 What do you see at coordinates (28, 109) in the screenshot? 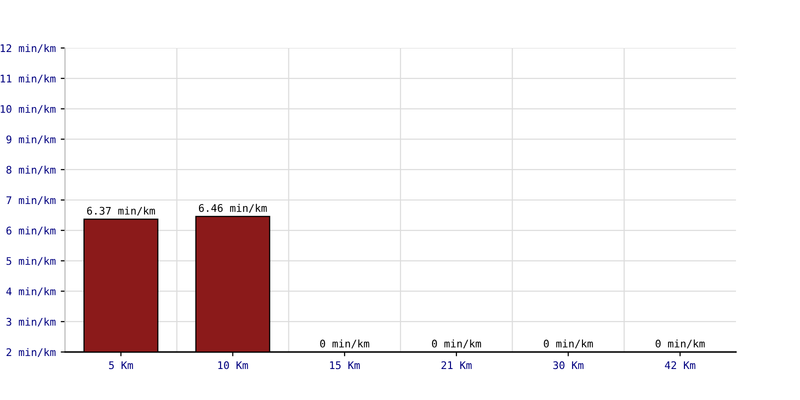
I see `y-tick-label: 10 min/km` at bounding box center [28, 109].